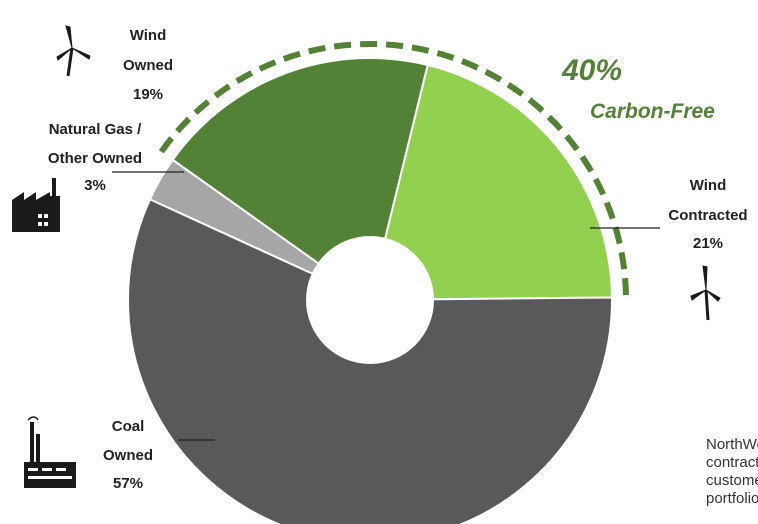  I want to click on side-note-line: customers, so click(732, 481).